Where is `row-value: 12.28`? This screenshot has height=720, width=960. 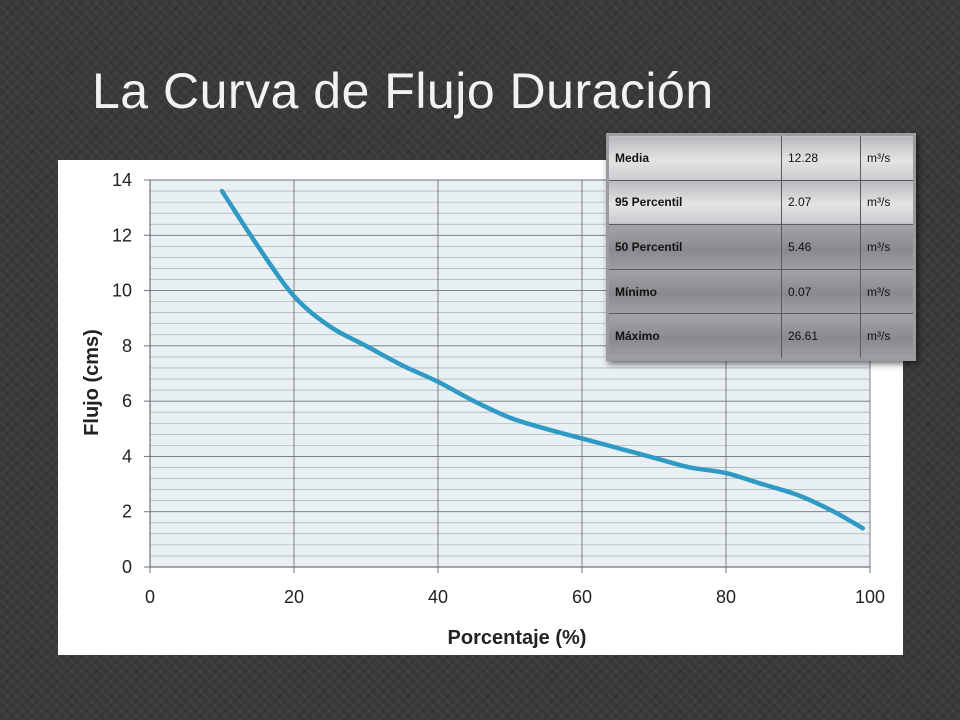 row-value: 12.28 is located at coordinates (821, 157).